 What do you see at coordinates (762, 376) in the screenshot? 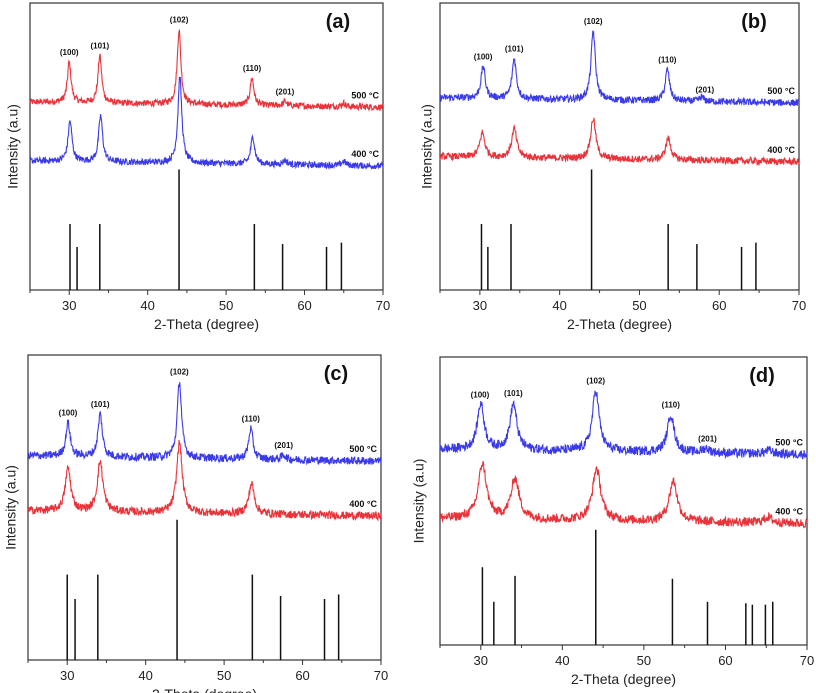
I see `panel-label: (d)` at bounding box center [762, 376].